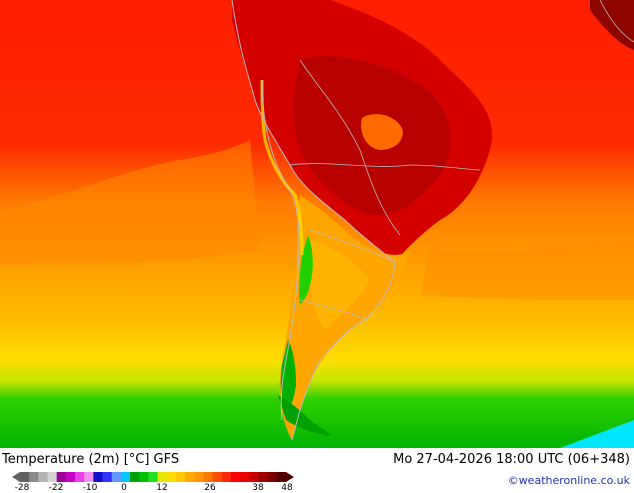 The image size is (634, 493). I want to click on cold-patch-southeast, so click(597, 434).